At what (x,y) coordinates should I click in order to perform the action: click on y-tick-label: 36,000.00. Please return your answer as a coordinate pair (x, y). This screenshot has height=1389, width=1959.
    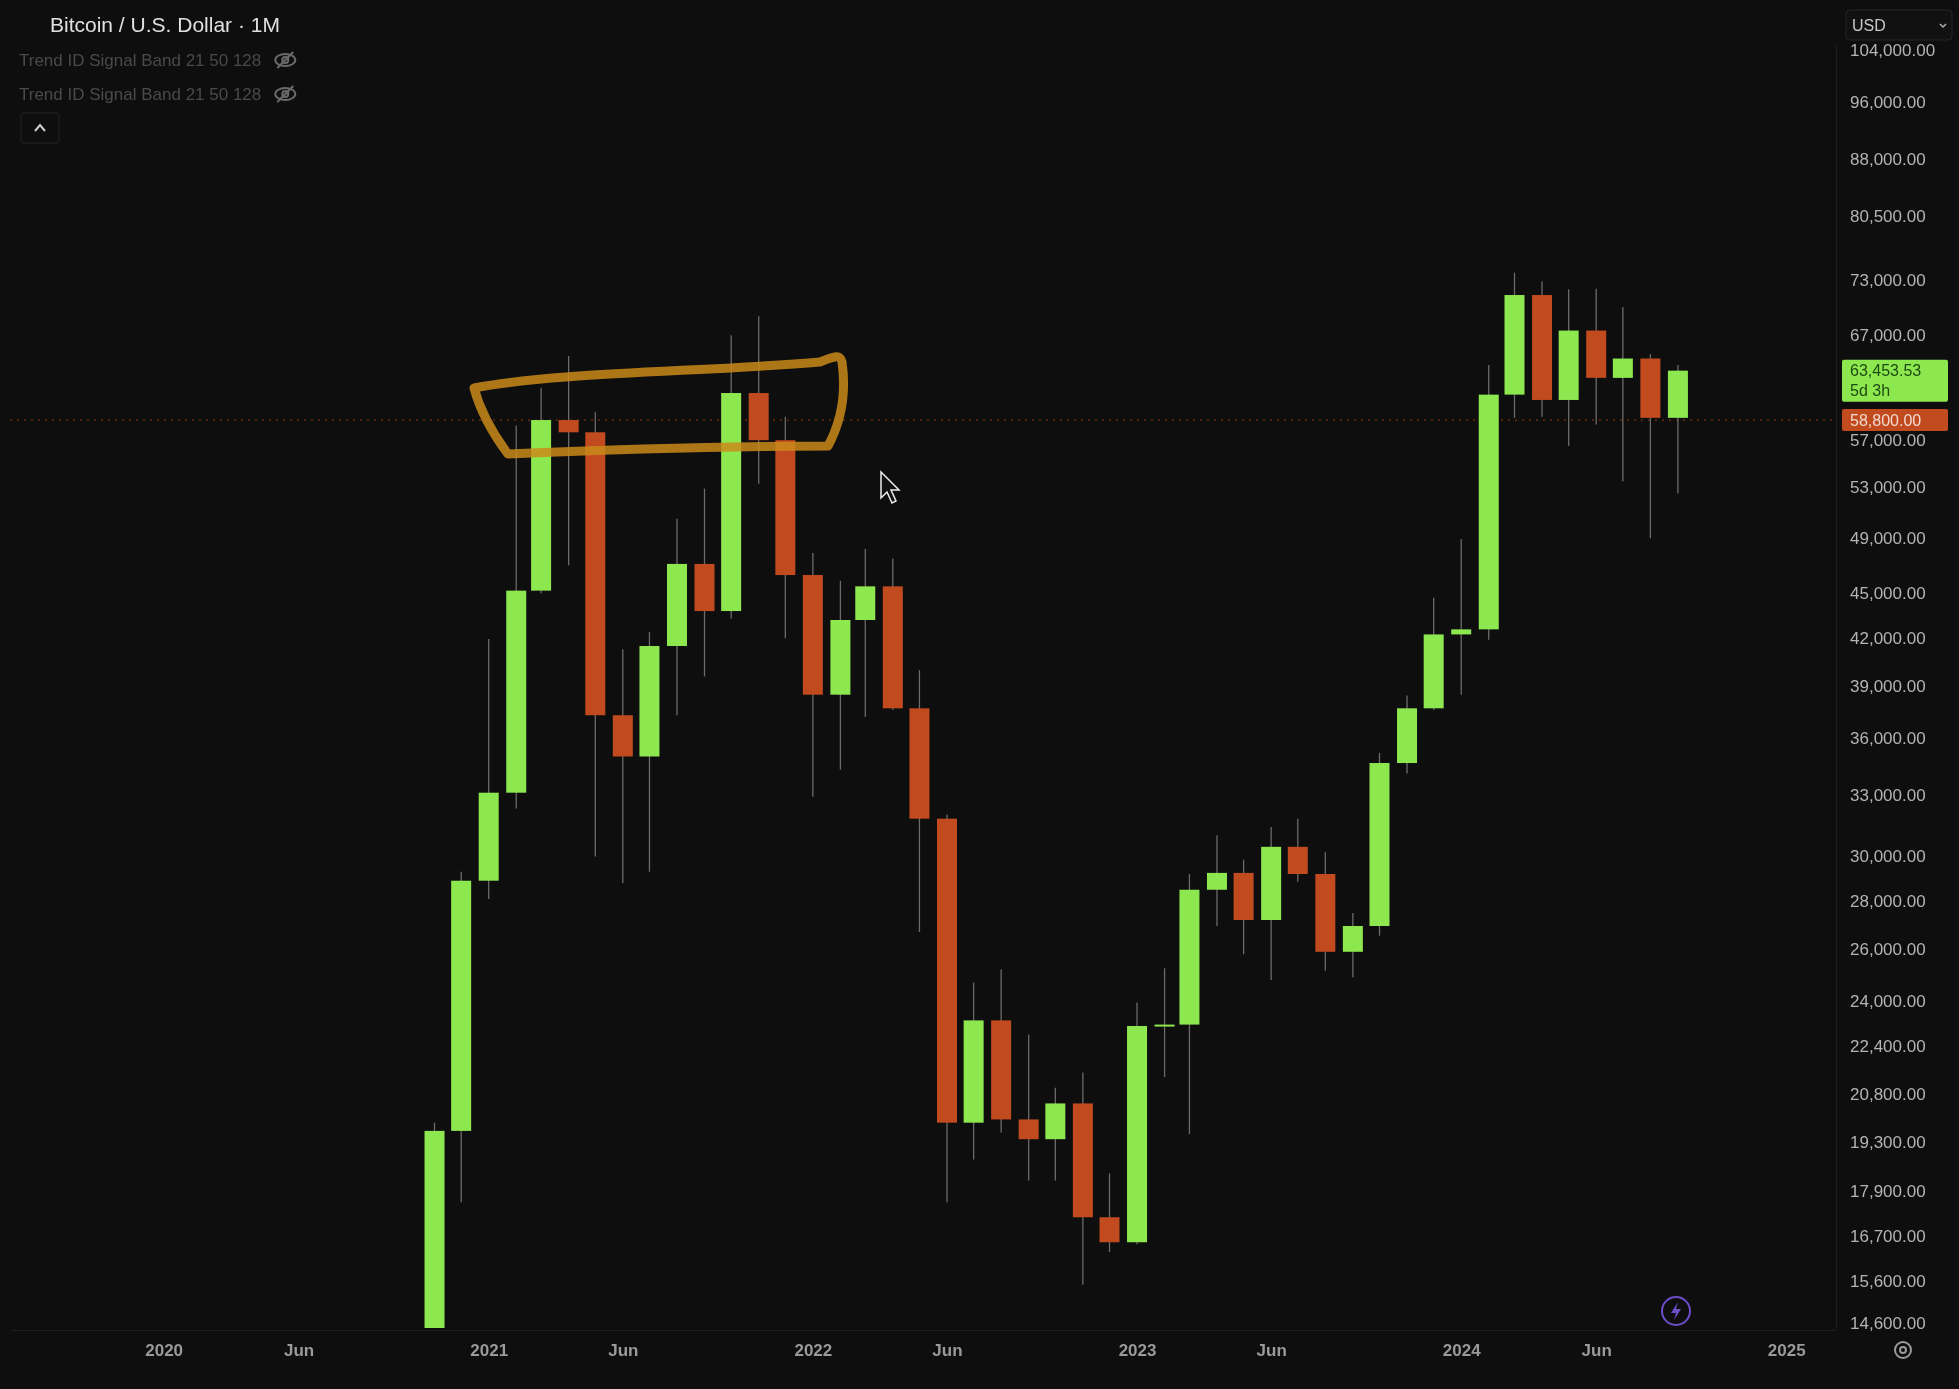
    Looking at the image, I should click on (1888, 739).